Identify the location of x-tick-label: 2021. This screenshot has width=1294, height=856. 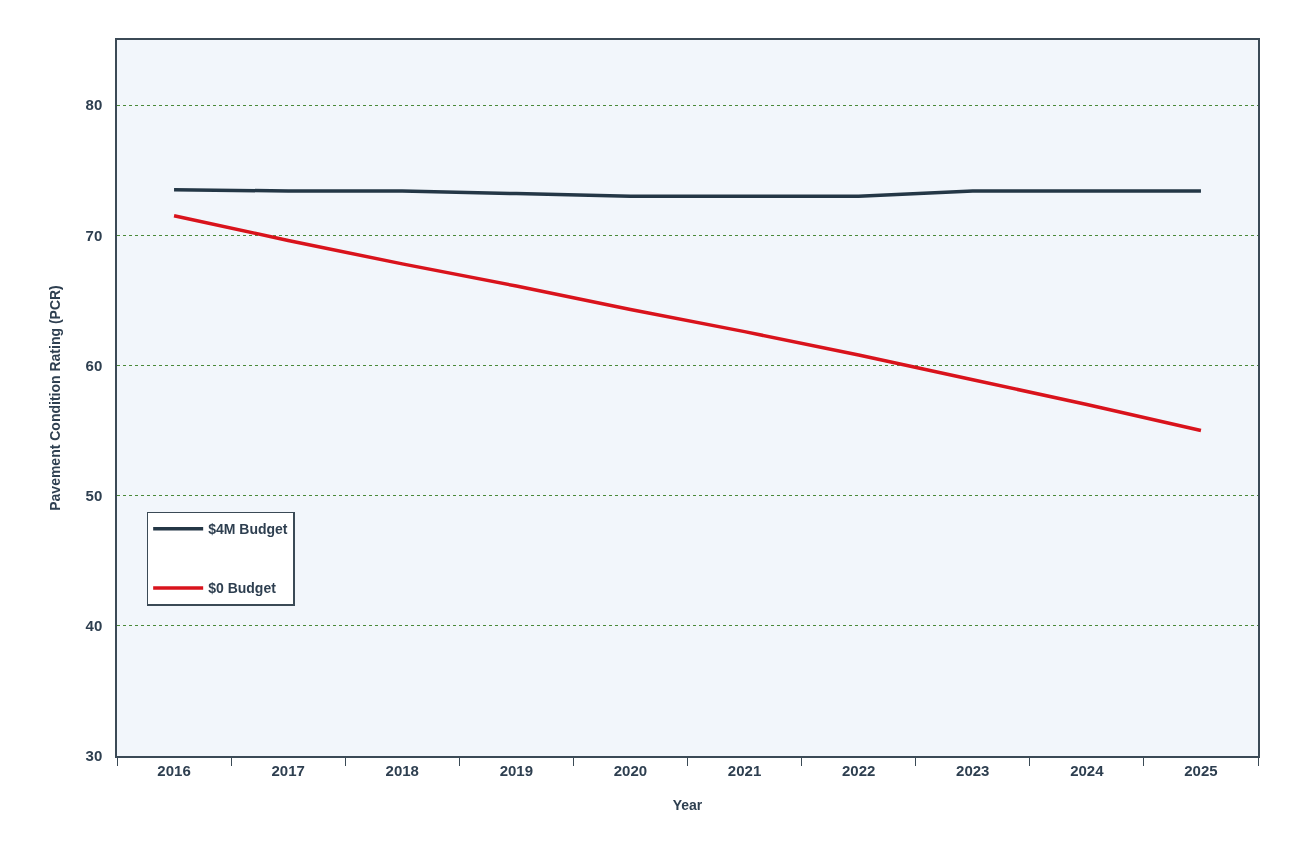
(744, 770).